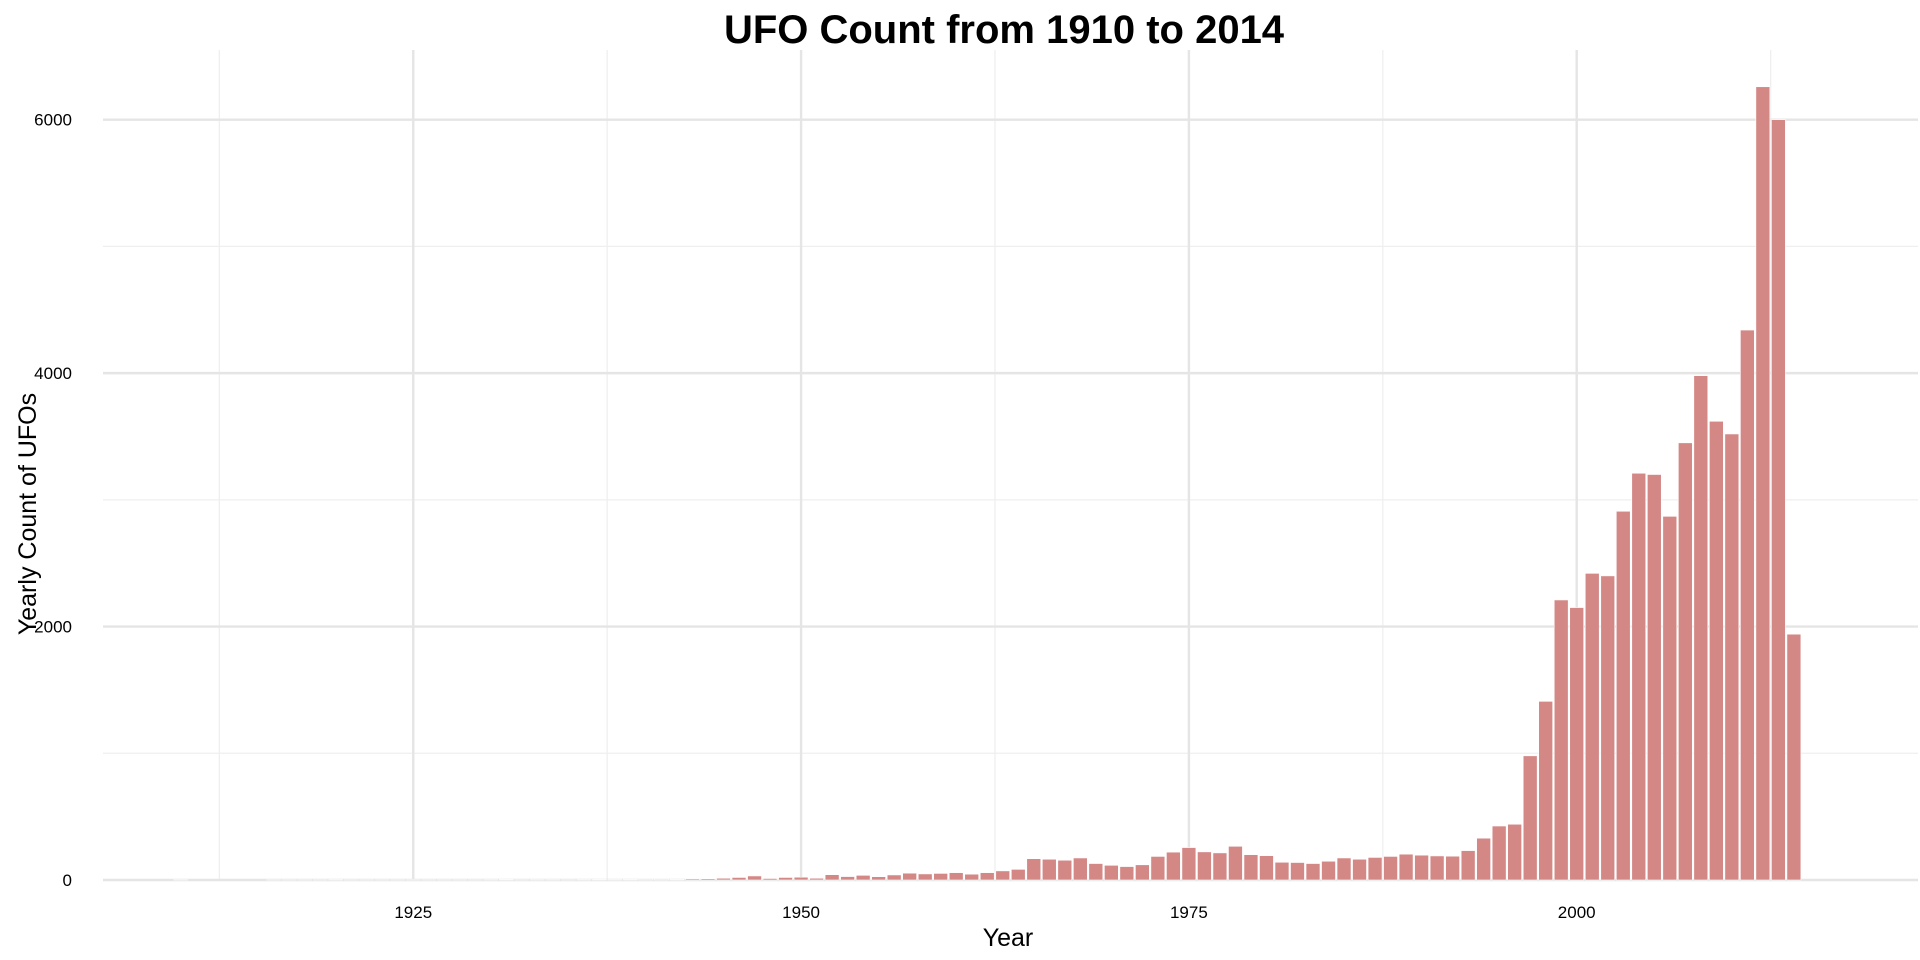 The height and width of the screenshot is (960, 1920). Describe the element at coordinates (909, 876) in the screenshot. I see `bar-1957` at that location.